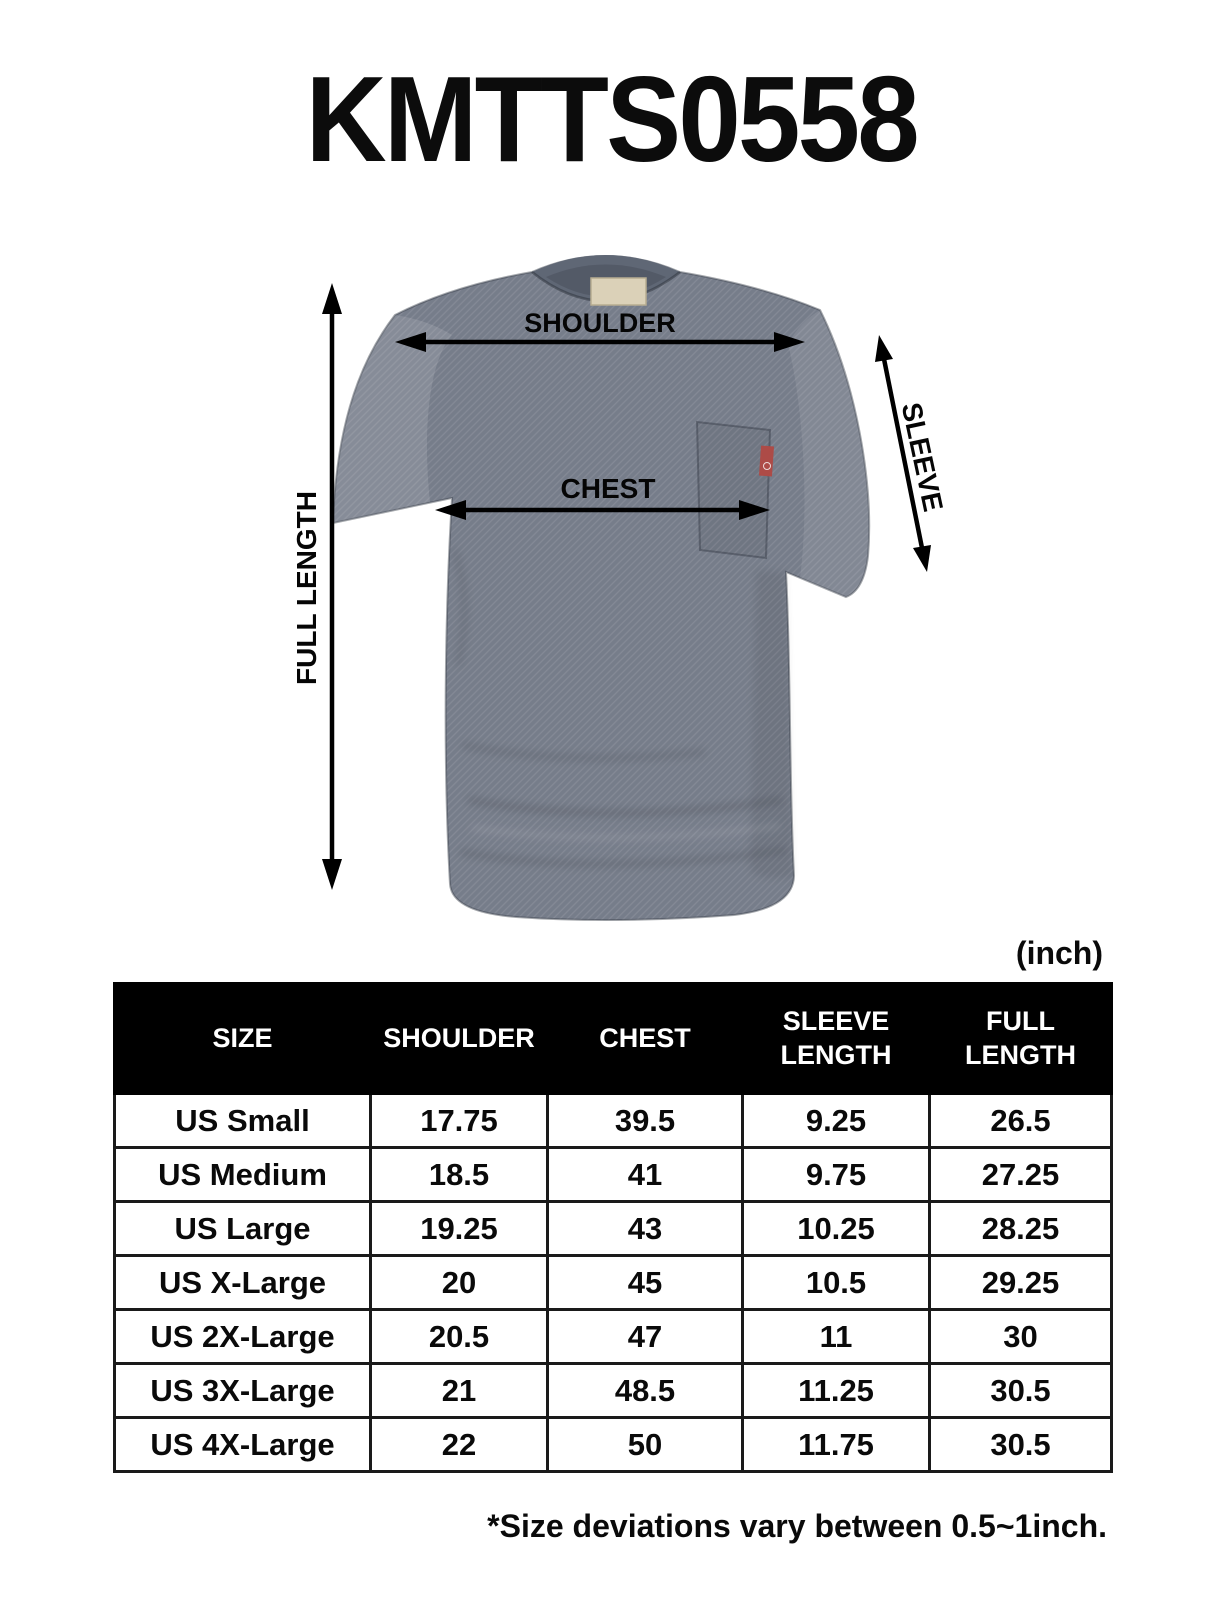  Describe the element at coordinates (602, 510) in the screenshot. I see `chest-arrow` at that location.